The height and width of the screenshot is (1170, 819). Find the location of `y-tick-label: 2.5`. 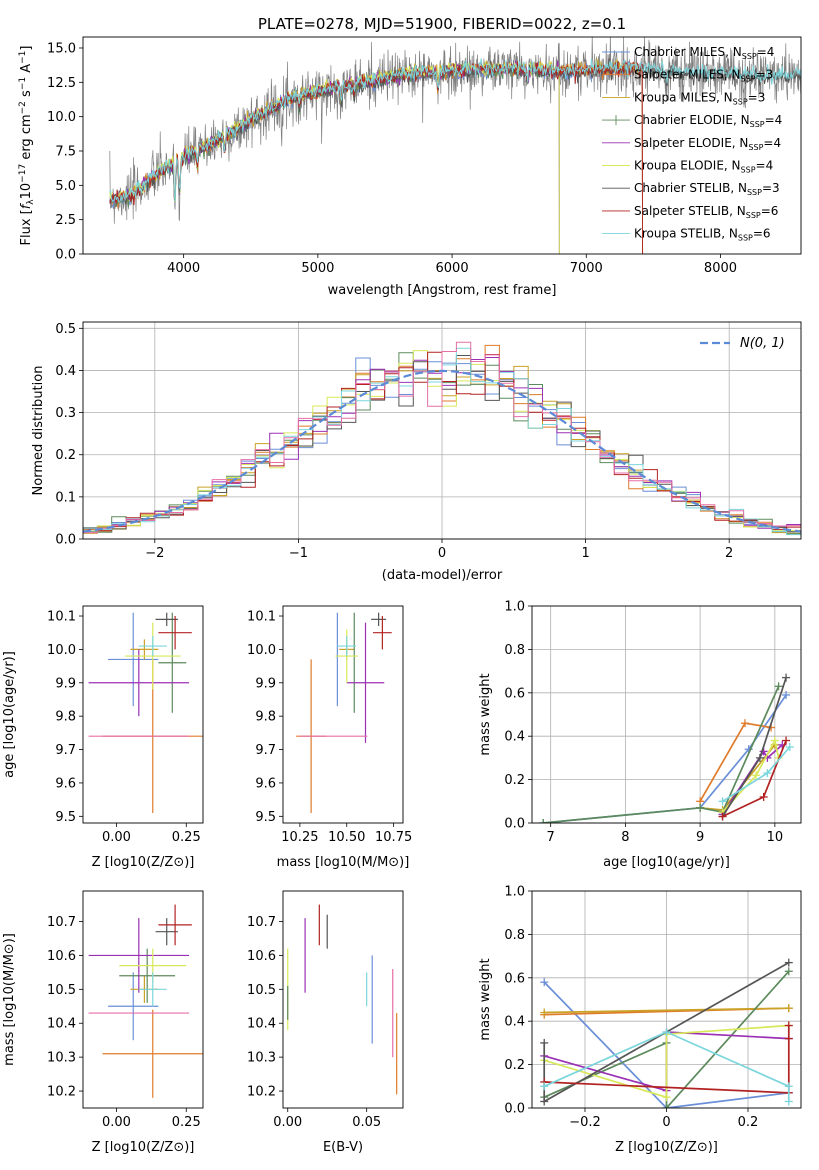

y-tick-label: 2.5 is located at coordinates (65, 220).